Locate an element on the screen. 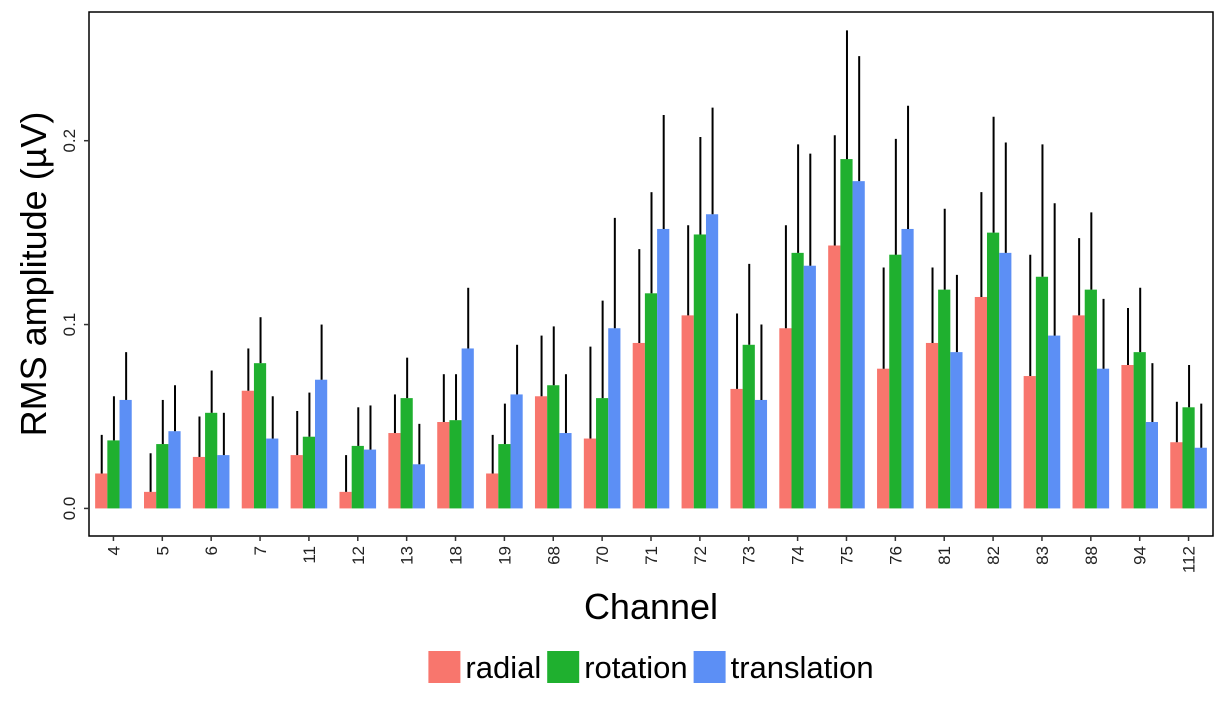 This screenshot has height=720, width=1224. legend-swatch-rotation is located at coordinates (563, 667).